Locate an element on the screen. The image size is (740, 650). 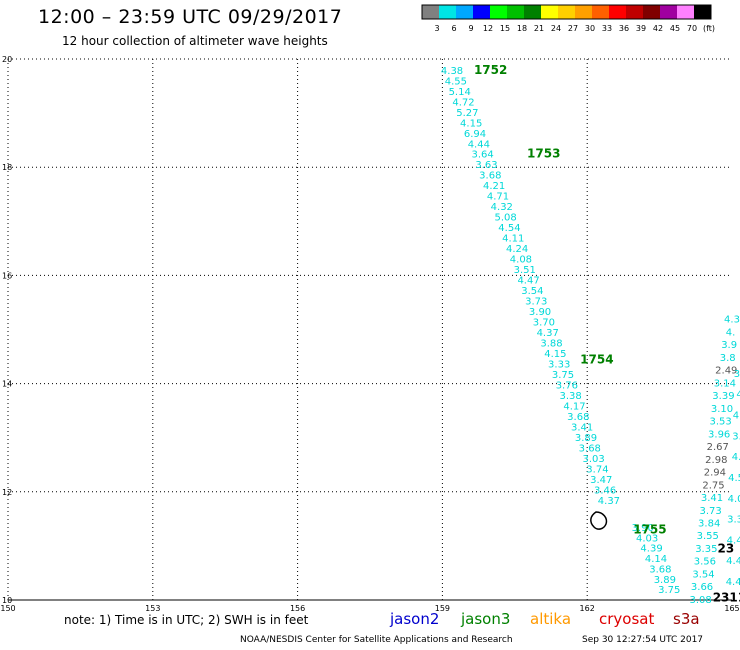
time-label-overlap: 2311 is located at coordinates (726, 597).